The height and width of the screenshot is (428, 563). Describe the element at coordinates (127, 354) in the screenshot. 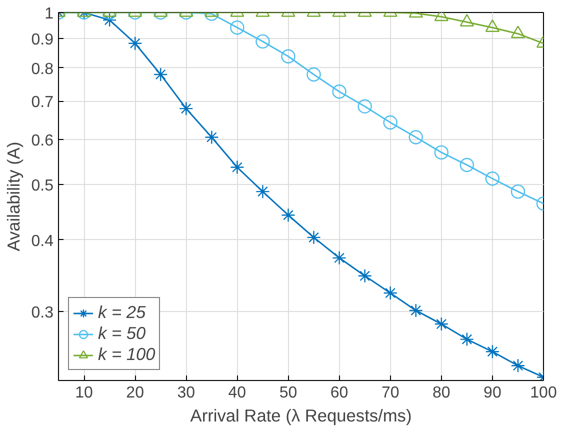

I see `legend-label: k = 100` at that location.